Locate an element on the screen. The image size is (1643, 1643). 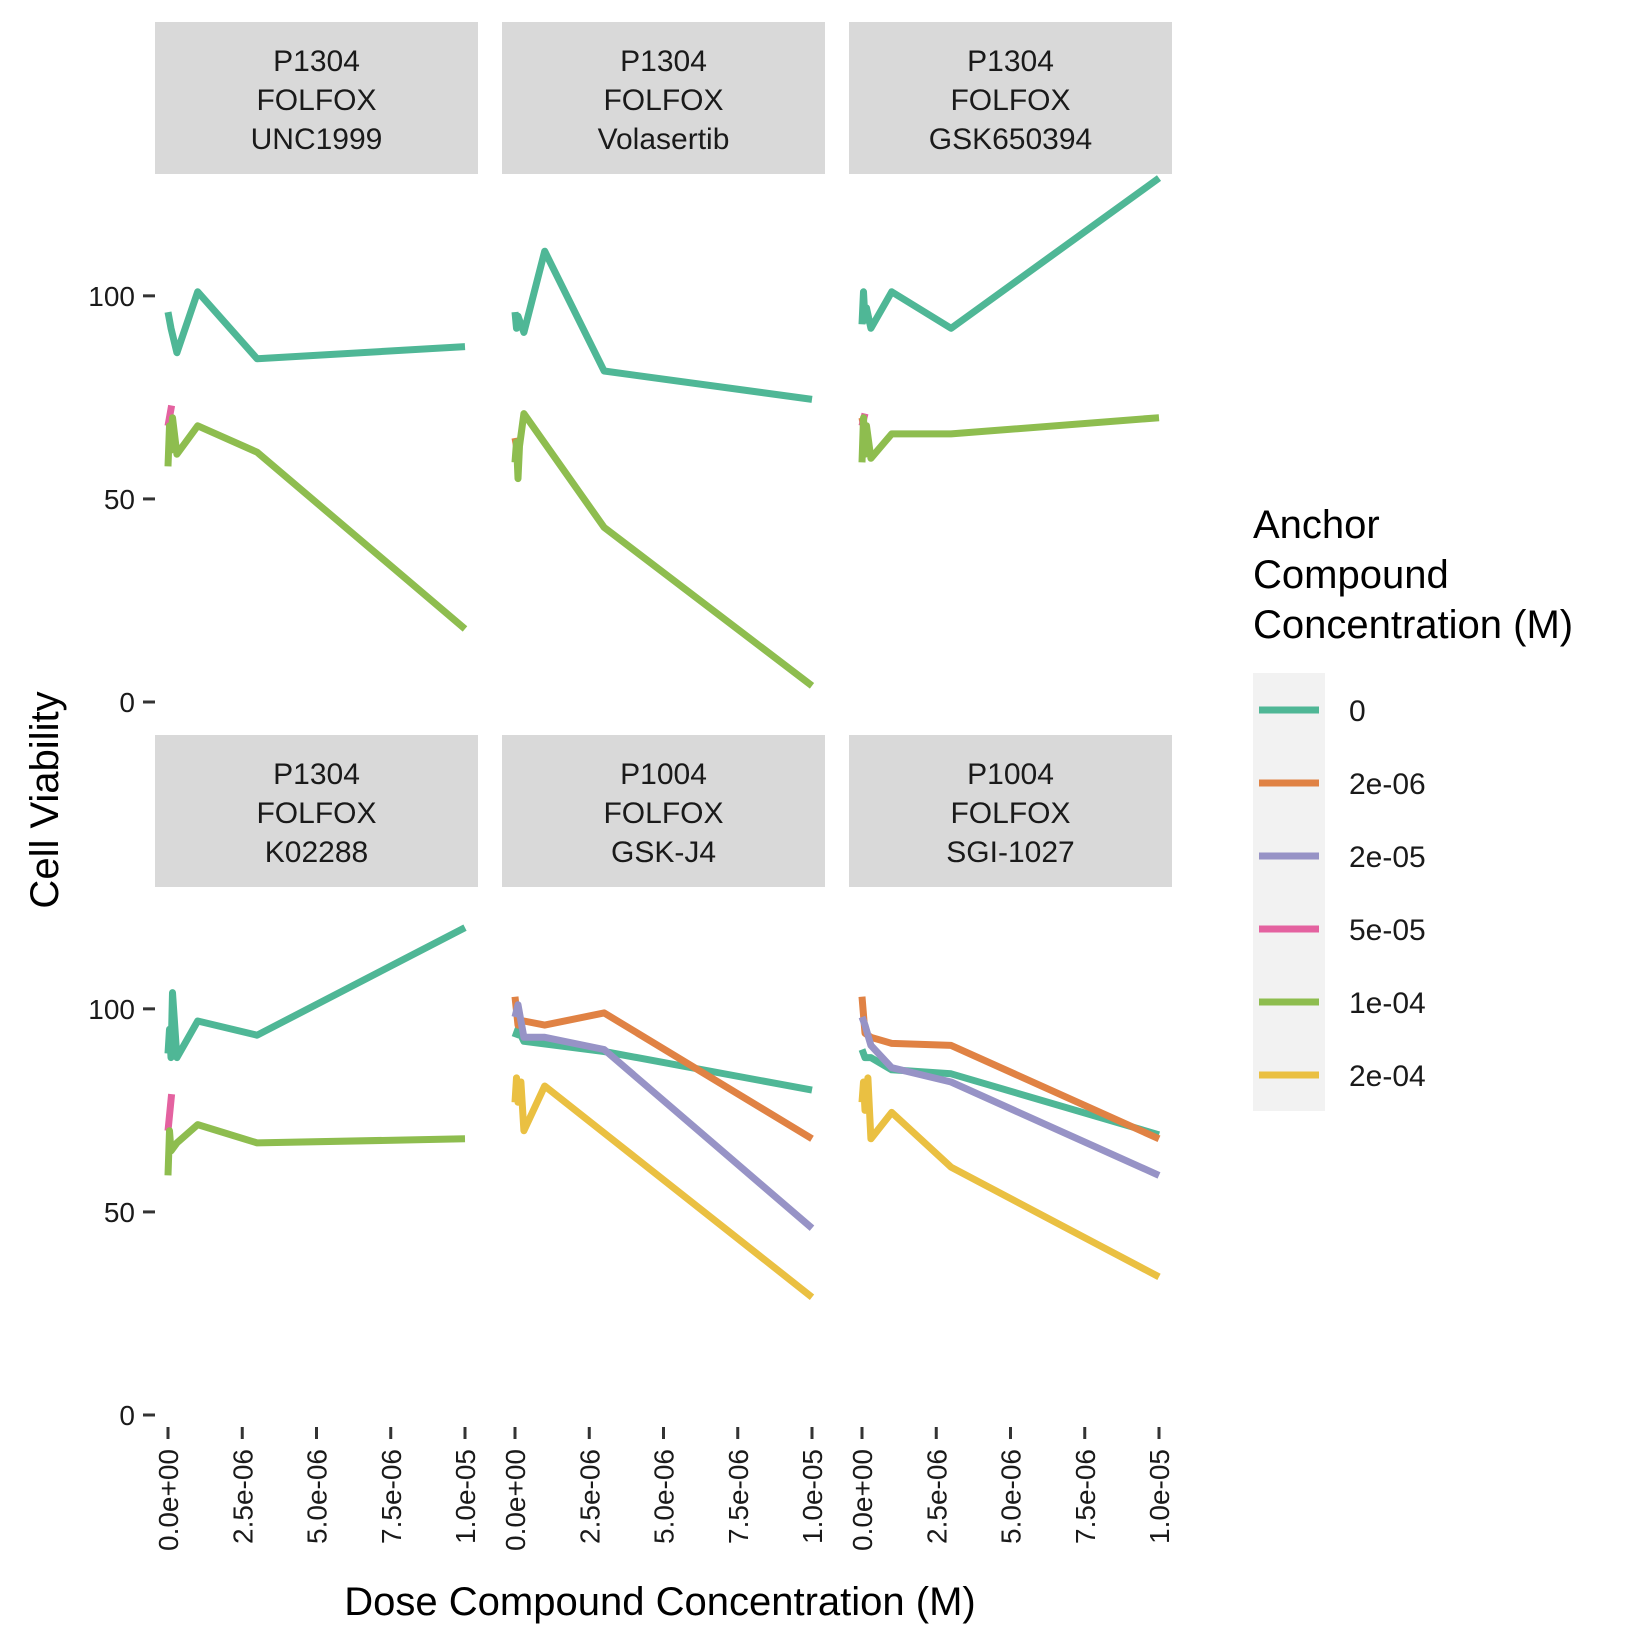
legend-label: 2e-05 is located at coordinates (1387, 857).